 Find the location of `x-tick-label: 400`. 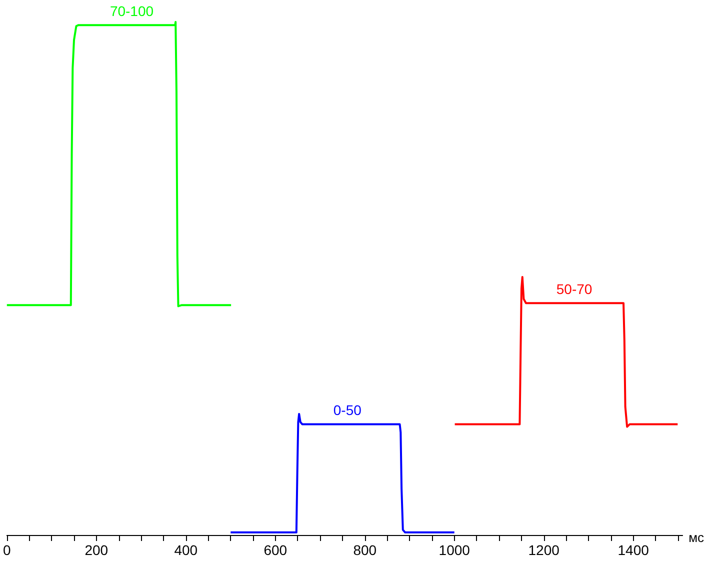

x-tick-label: 400 is located at coordinates (186, 550).